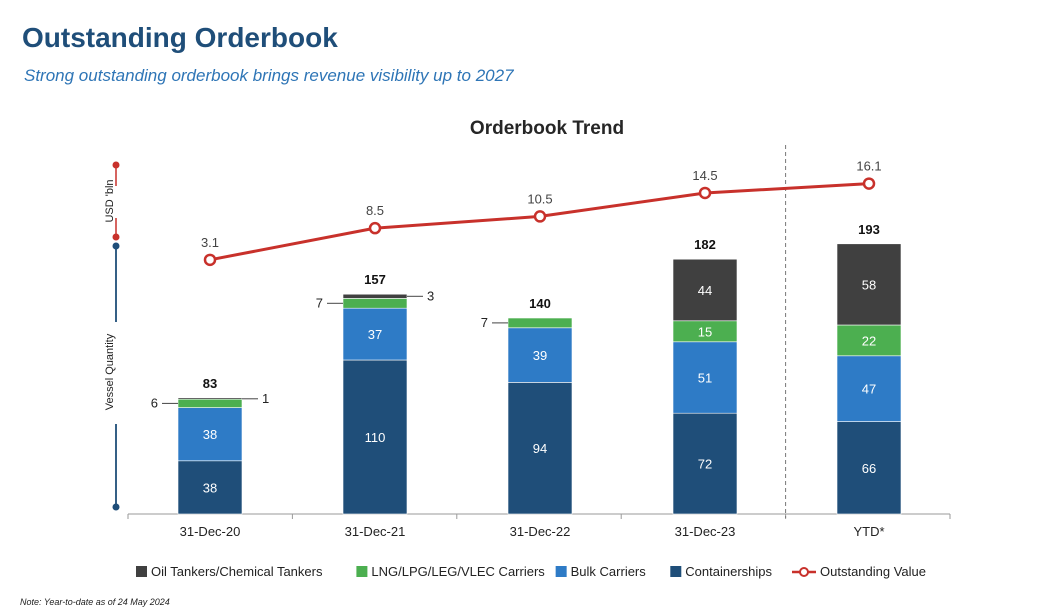 Image resolution: width=1062 pixels, height=608 pixels. I want to click on bar-value-label: 37, so click(375, 334).